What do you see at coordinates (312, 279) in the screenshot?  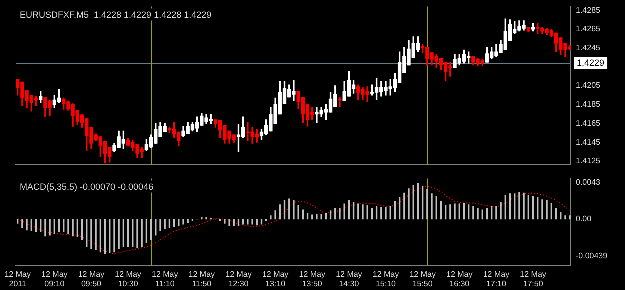 I see `x-tick-label: 12 May 13:50` at bounding box center [312, 279].